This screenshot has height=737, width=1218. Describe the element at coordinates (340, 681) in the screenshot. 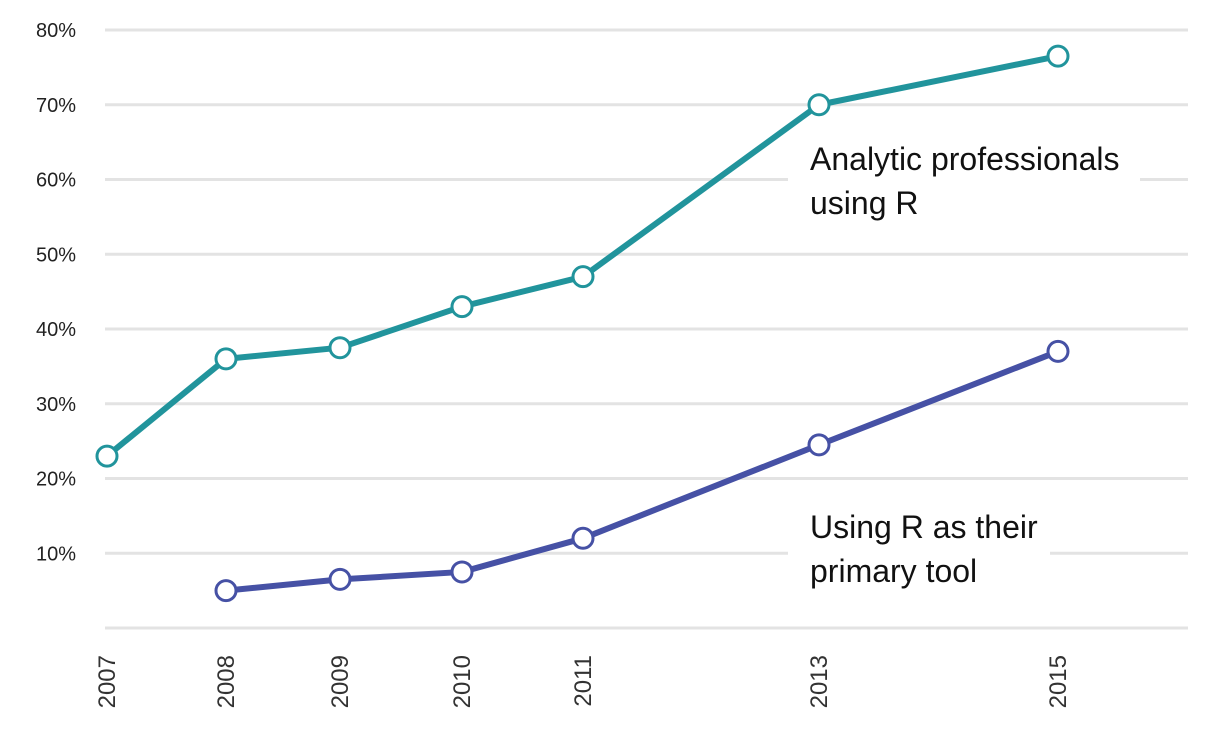

I see `x-tick-label: 2009` at that location.